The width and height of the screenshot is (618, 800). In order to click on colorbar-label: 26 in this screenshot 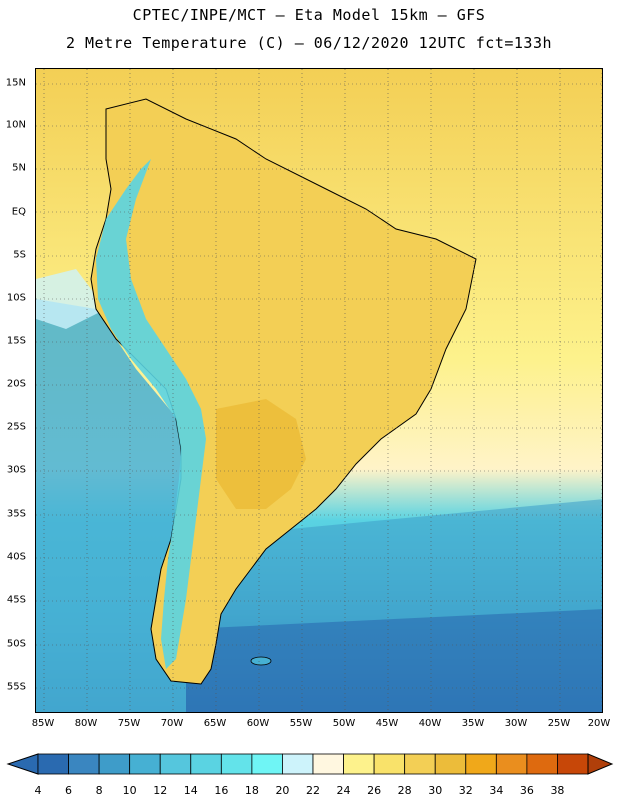, I will do `click(374, 790)`.